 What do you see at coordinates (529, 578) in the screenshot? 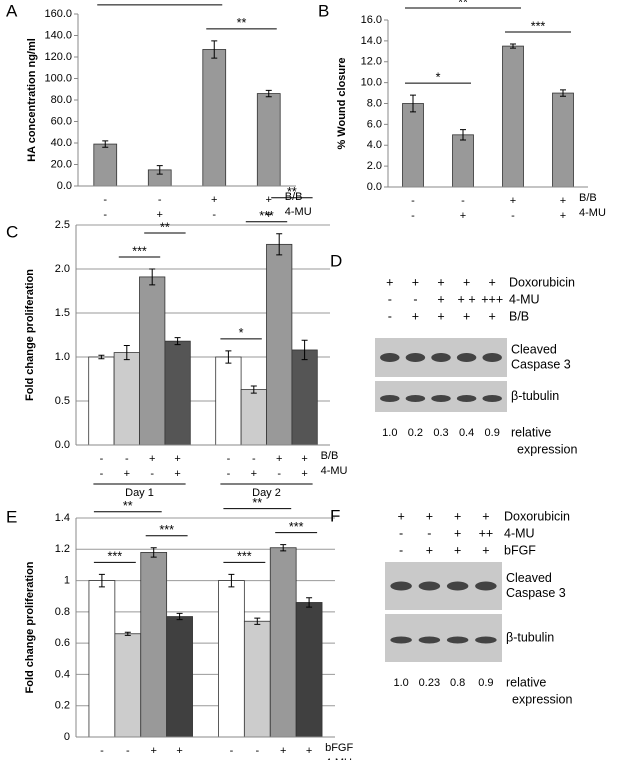
I see `band-label: Cleaved` at bounding box center [529, 578].